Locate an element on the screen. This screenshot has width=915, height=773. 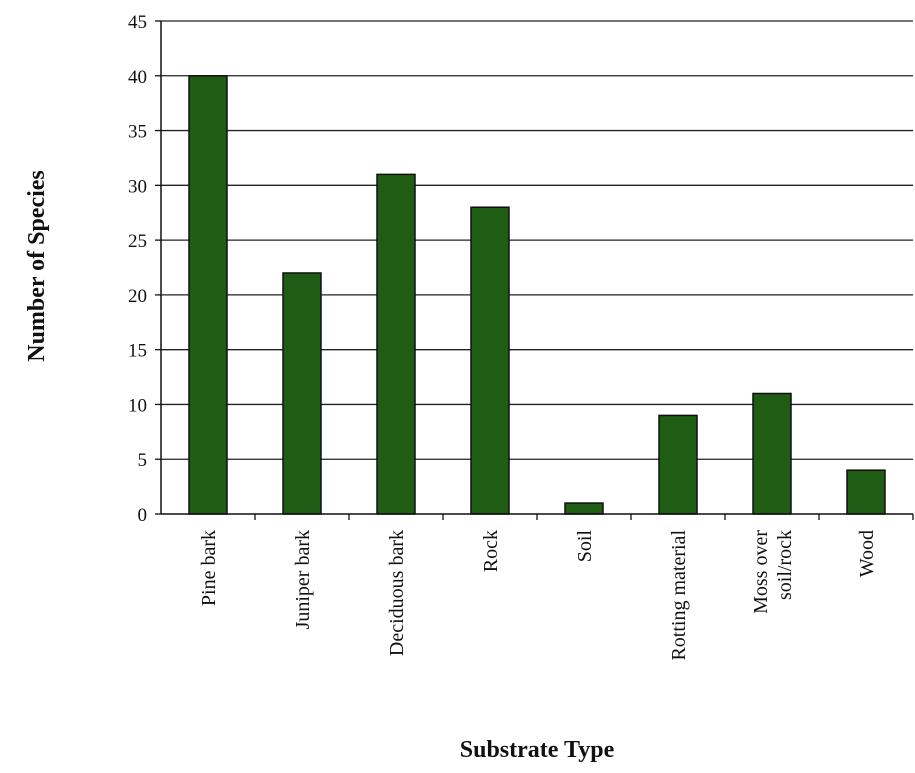
x-tick-label: Juniper bark is located at coordinates (303, 579).